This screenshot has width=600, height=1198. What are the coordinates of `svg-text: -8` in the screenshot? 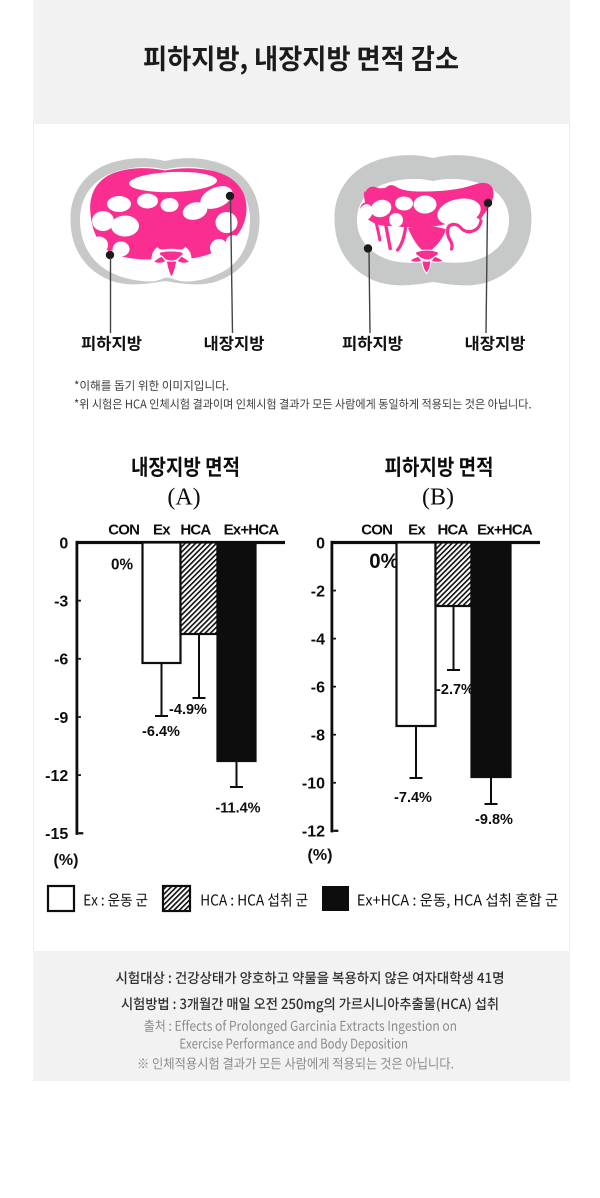 It's located at (318, 736).